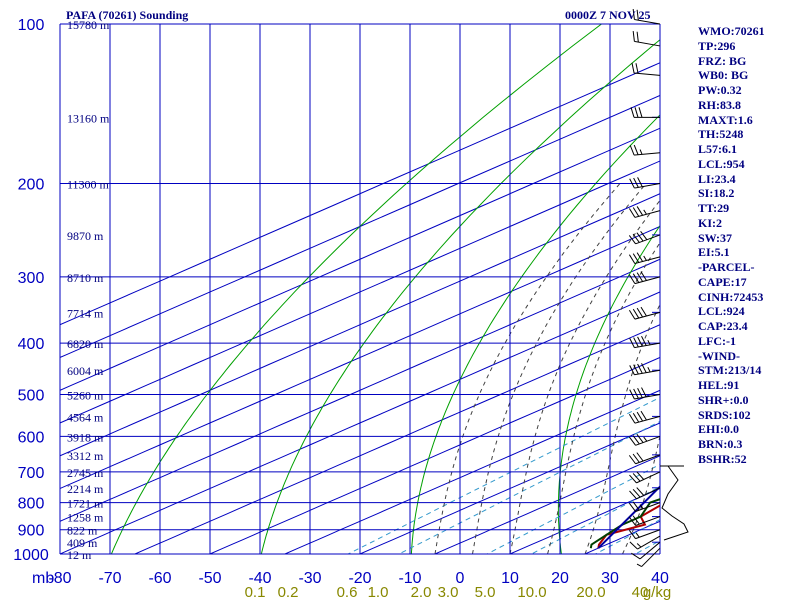 This screenshot has height=600, width=800. What do you see at coordinates (730, 370) in the screenshot?
I see `index-row: STM:213/14` at bounding box center [730, 370].